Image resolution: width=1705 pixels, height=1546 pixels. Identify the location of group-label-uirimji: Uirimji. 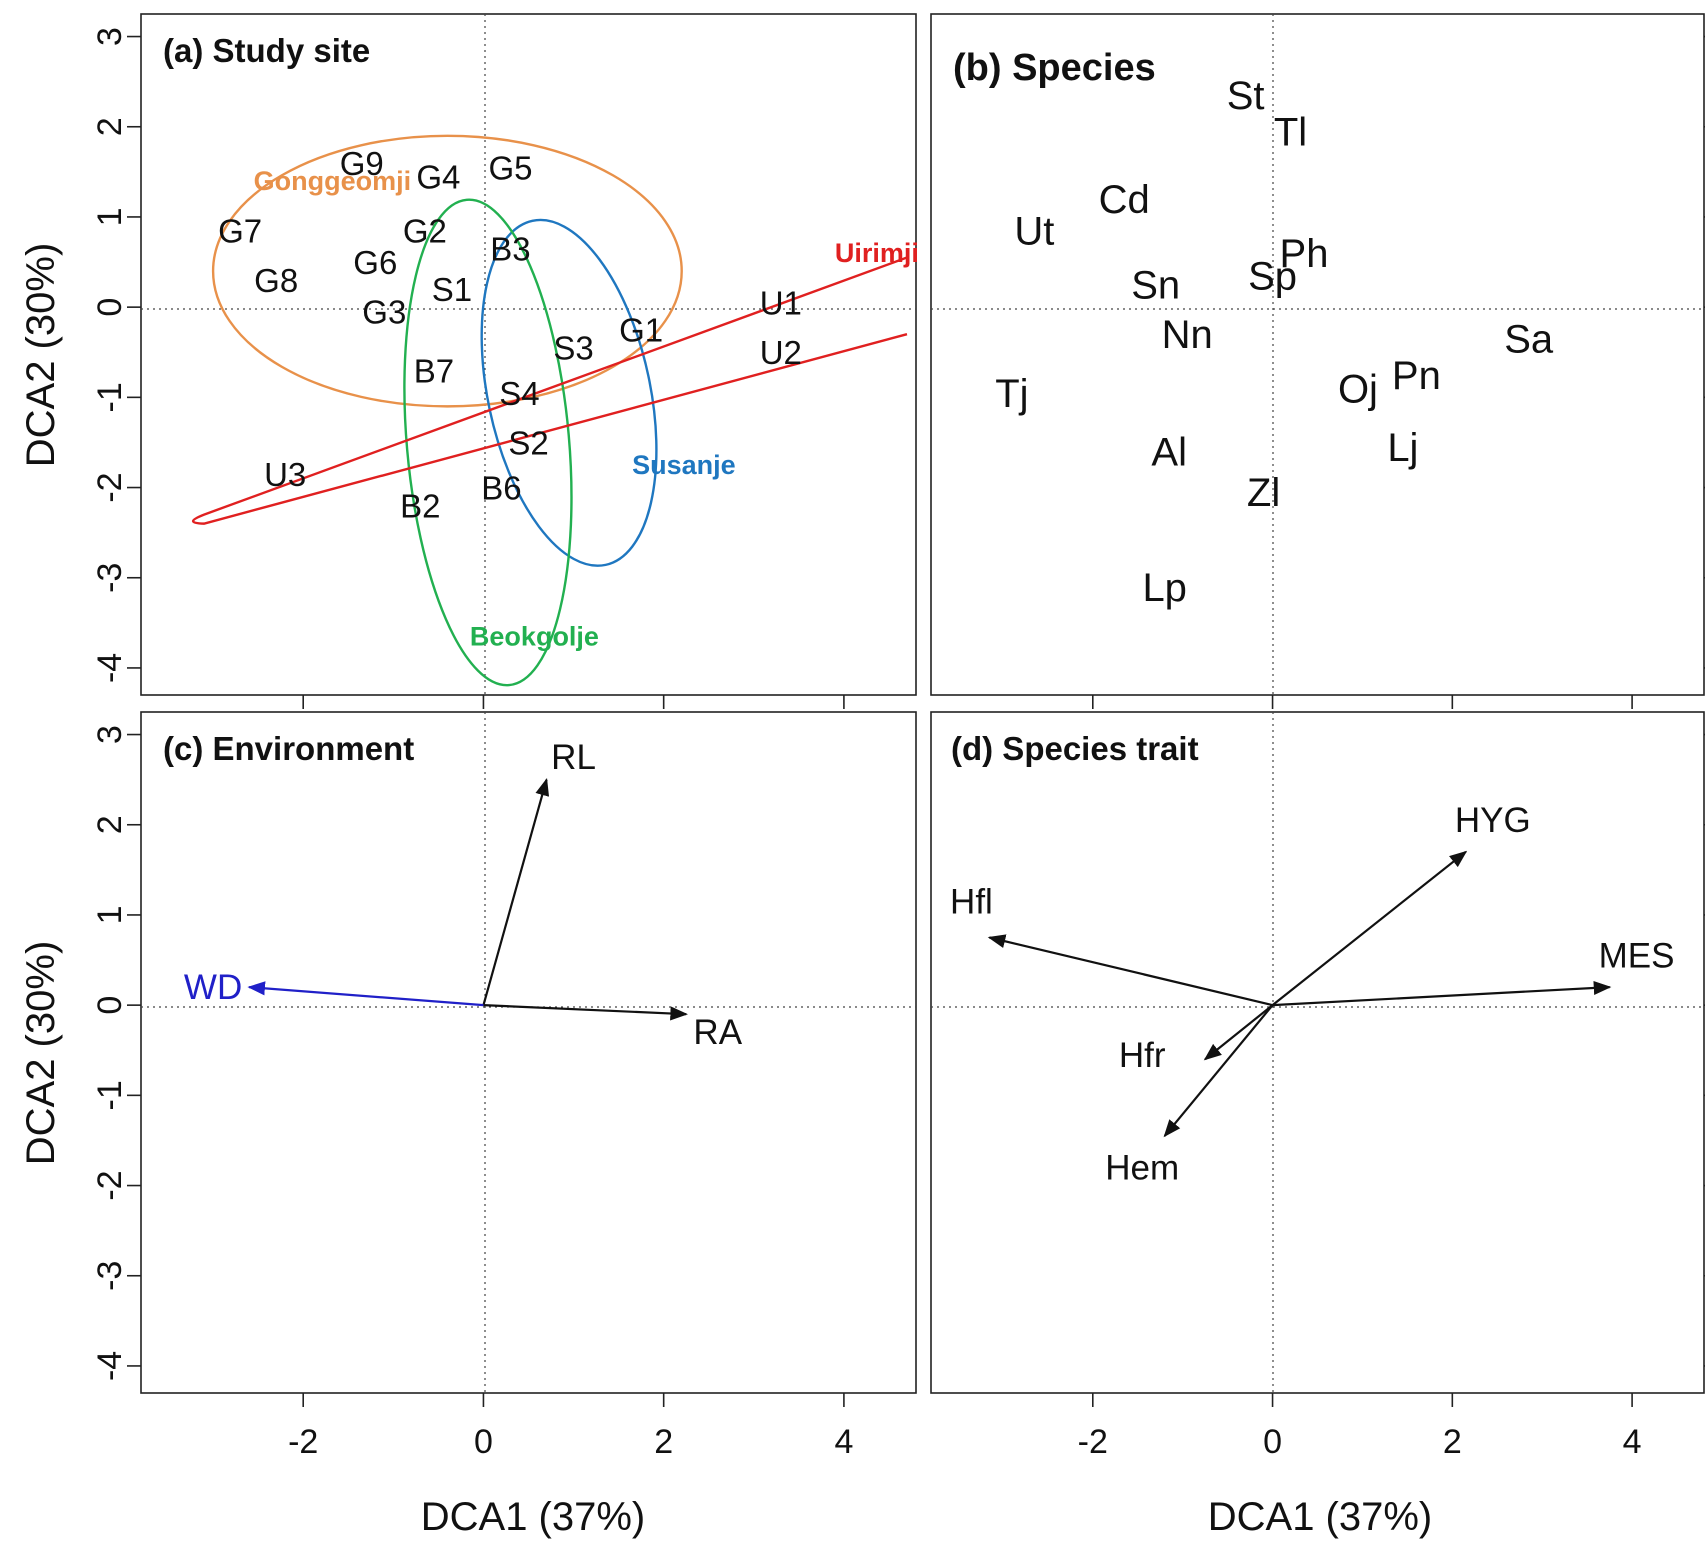
(877, 253).